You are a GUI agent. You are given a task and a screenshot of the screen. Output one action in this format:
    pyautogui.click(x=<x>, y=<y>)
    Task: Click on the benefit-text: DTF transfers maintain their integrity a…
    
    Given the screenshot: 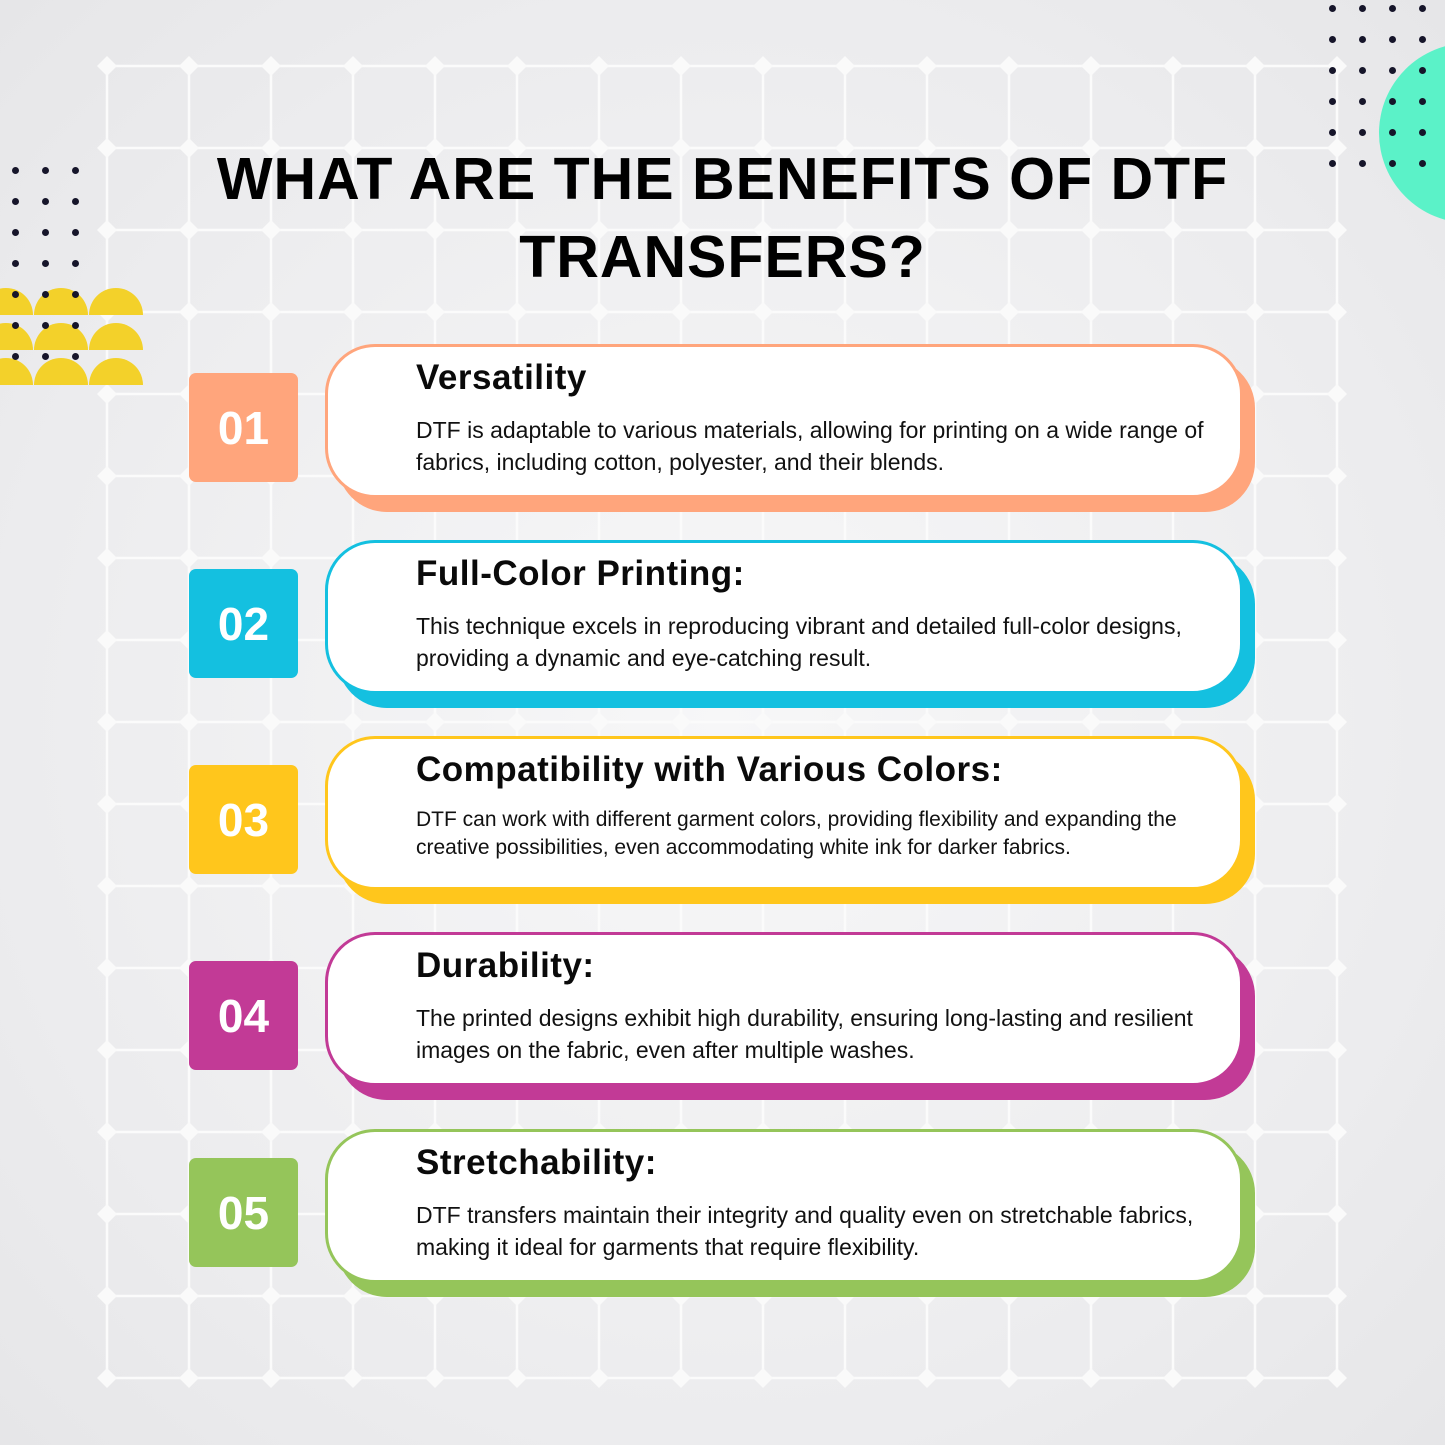 What is the action you would take?
    pyautogui.click(x=805, y=1231)
    